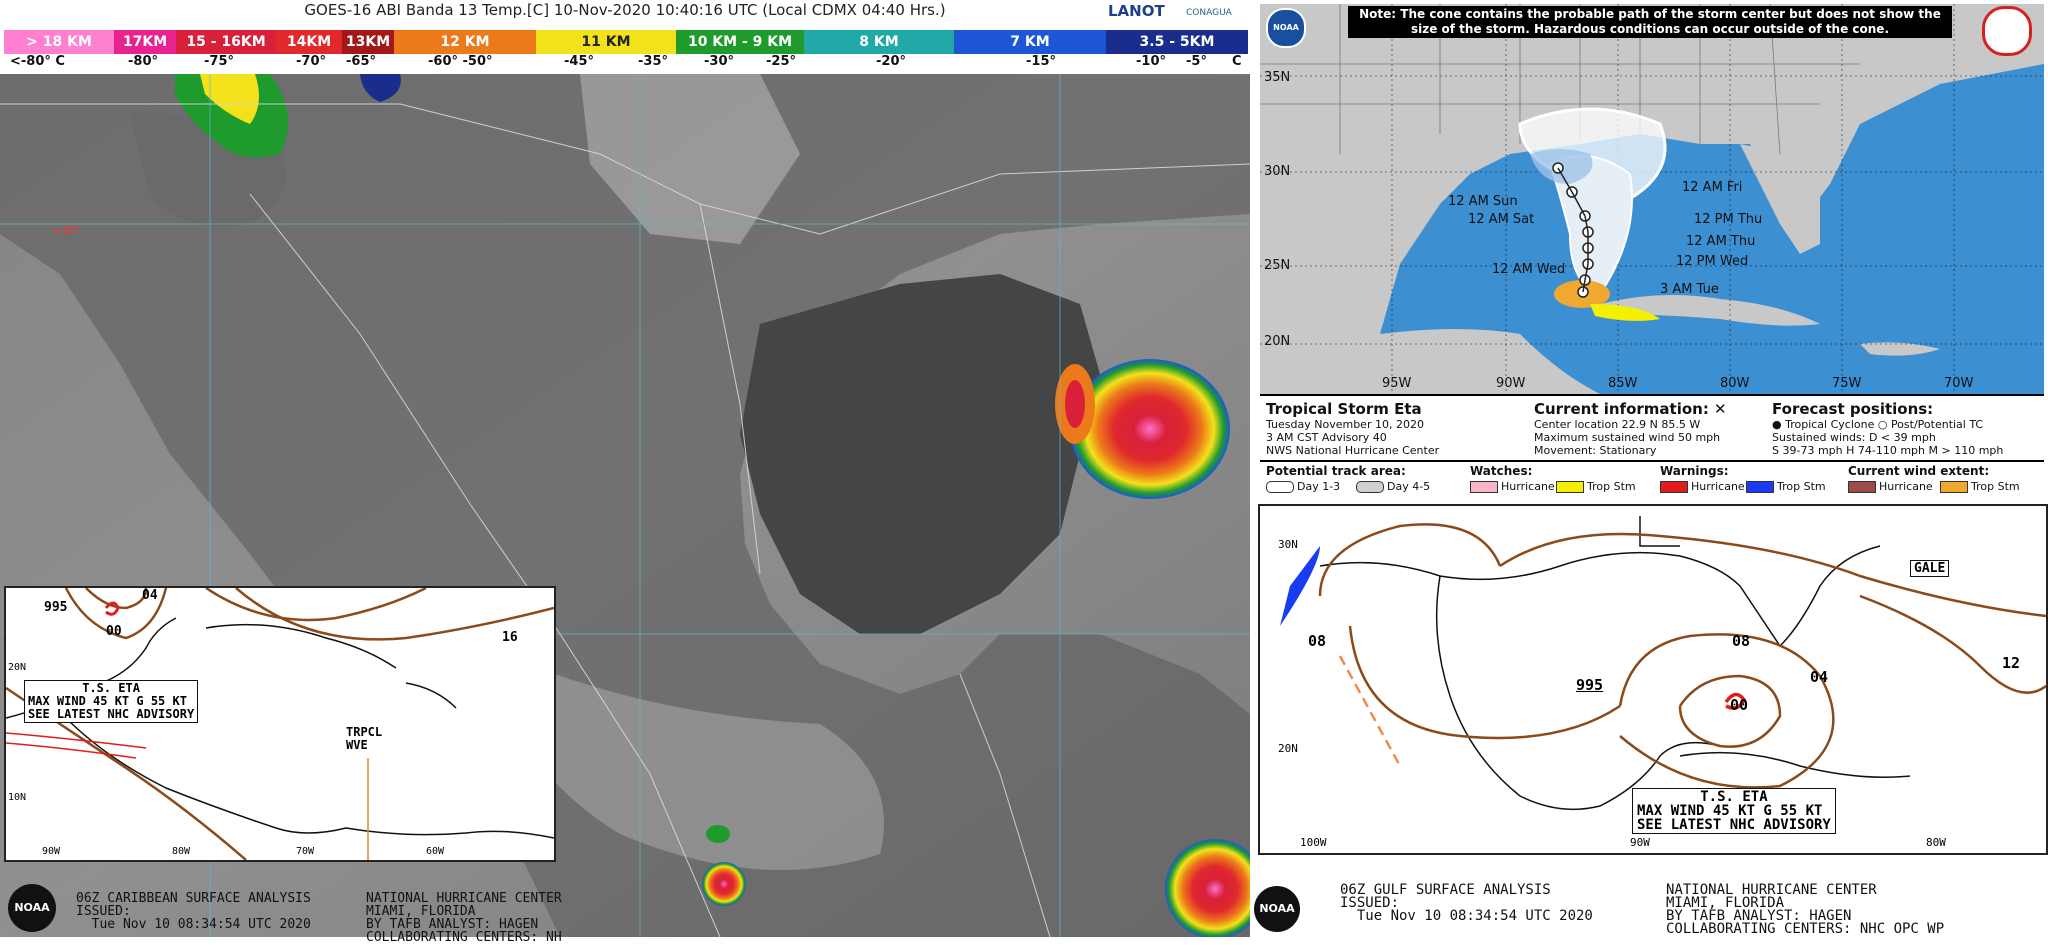 Image resolution: width=2048 pixels, height=945 pixels. Describe the element at coordinates (309, 42) in the screenshot. I see `scale-segment: 14KM` at that location.